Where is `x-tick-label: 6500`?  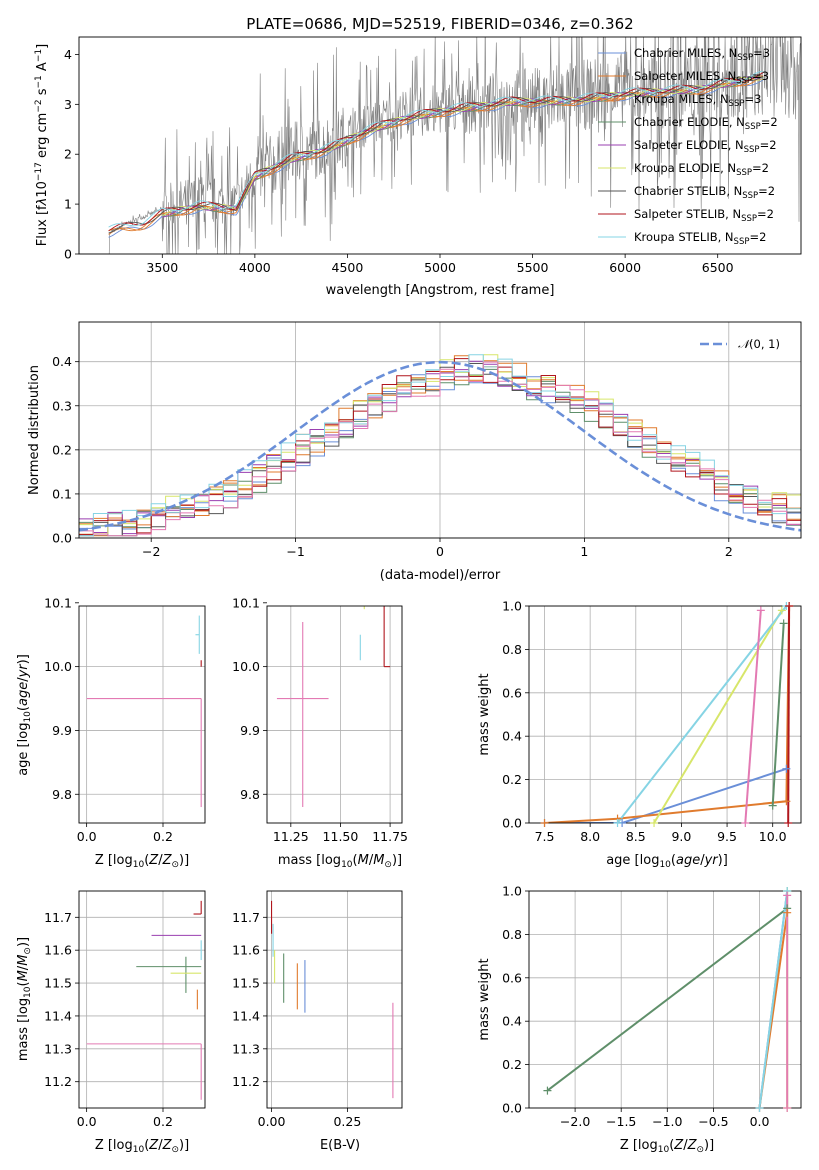 x-tick-label: 6500 is located at coordinates (718, 267).